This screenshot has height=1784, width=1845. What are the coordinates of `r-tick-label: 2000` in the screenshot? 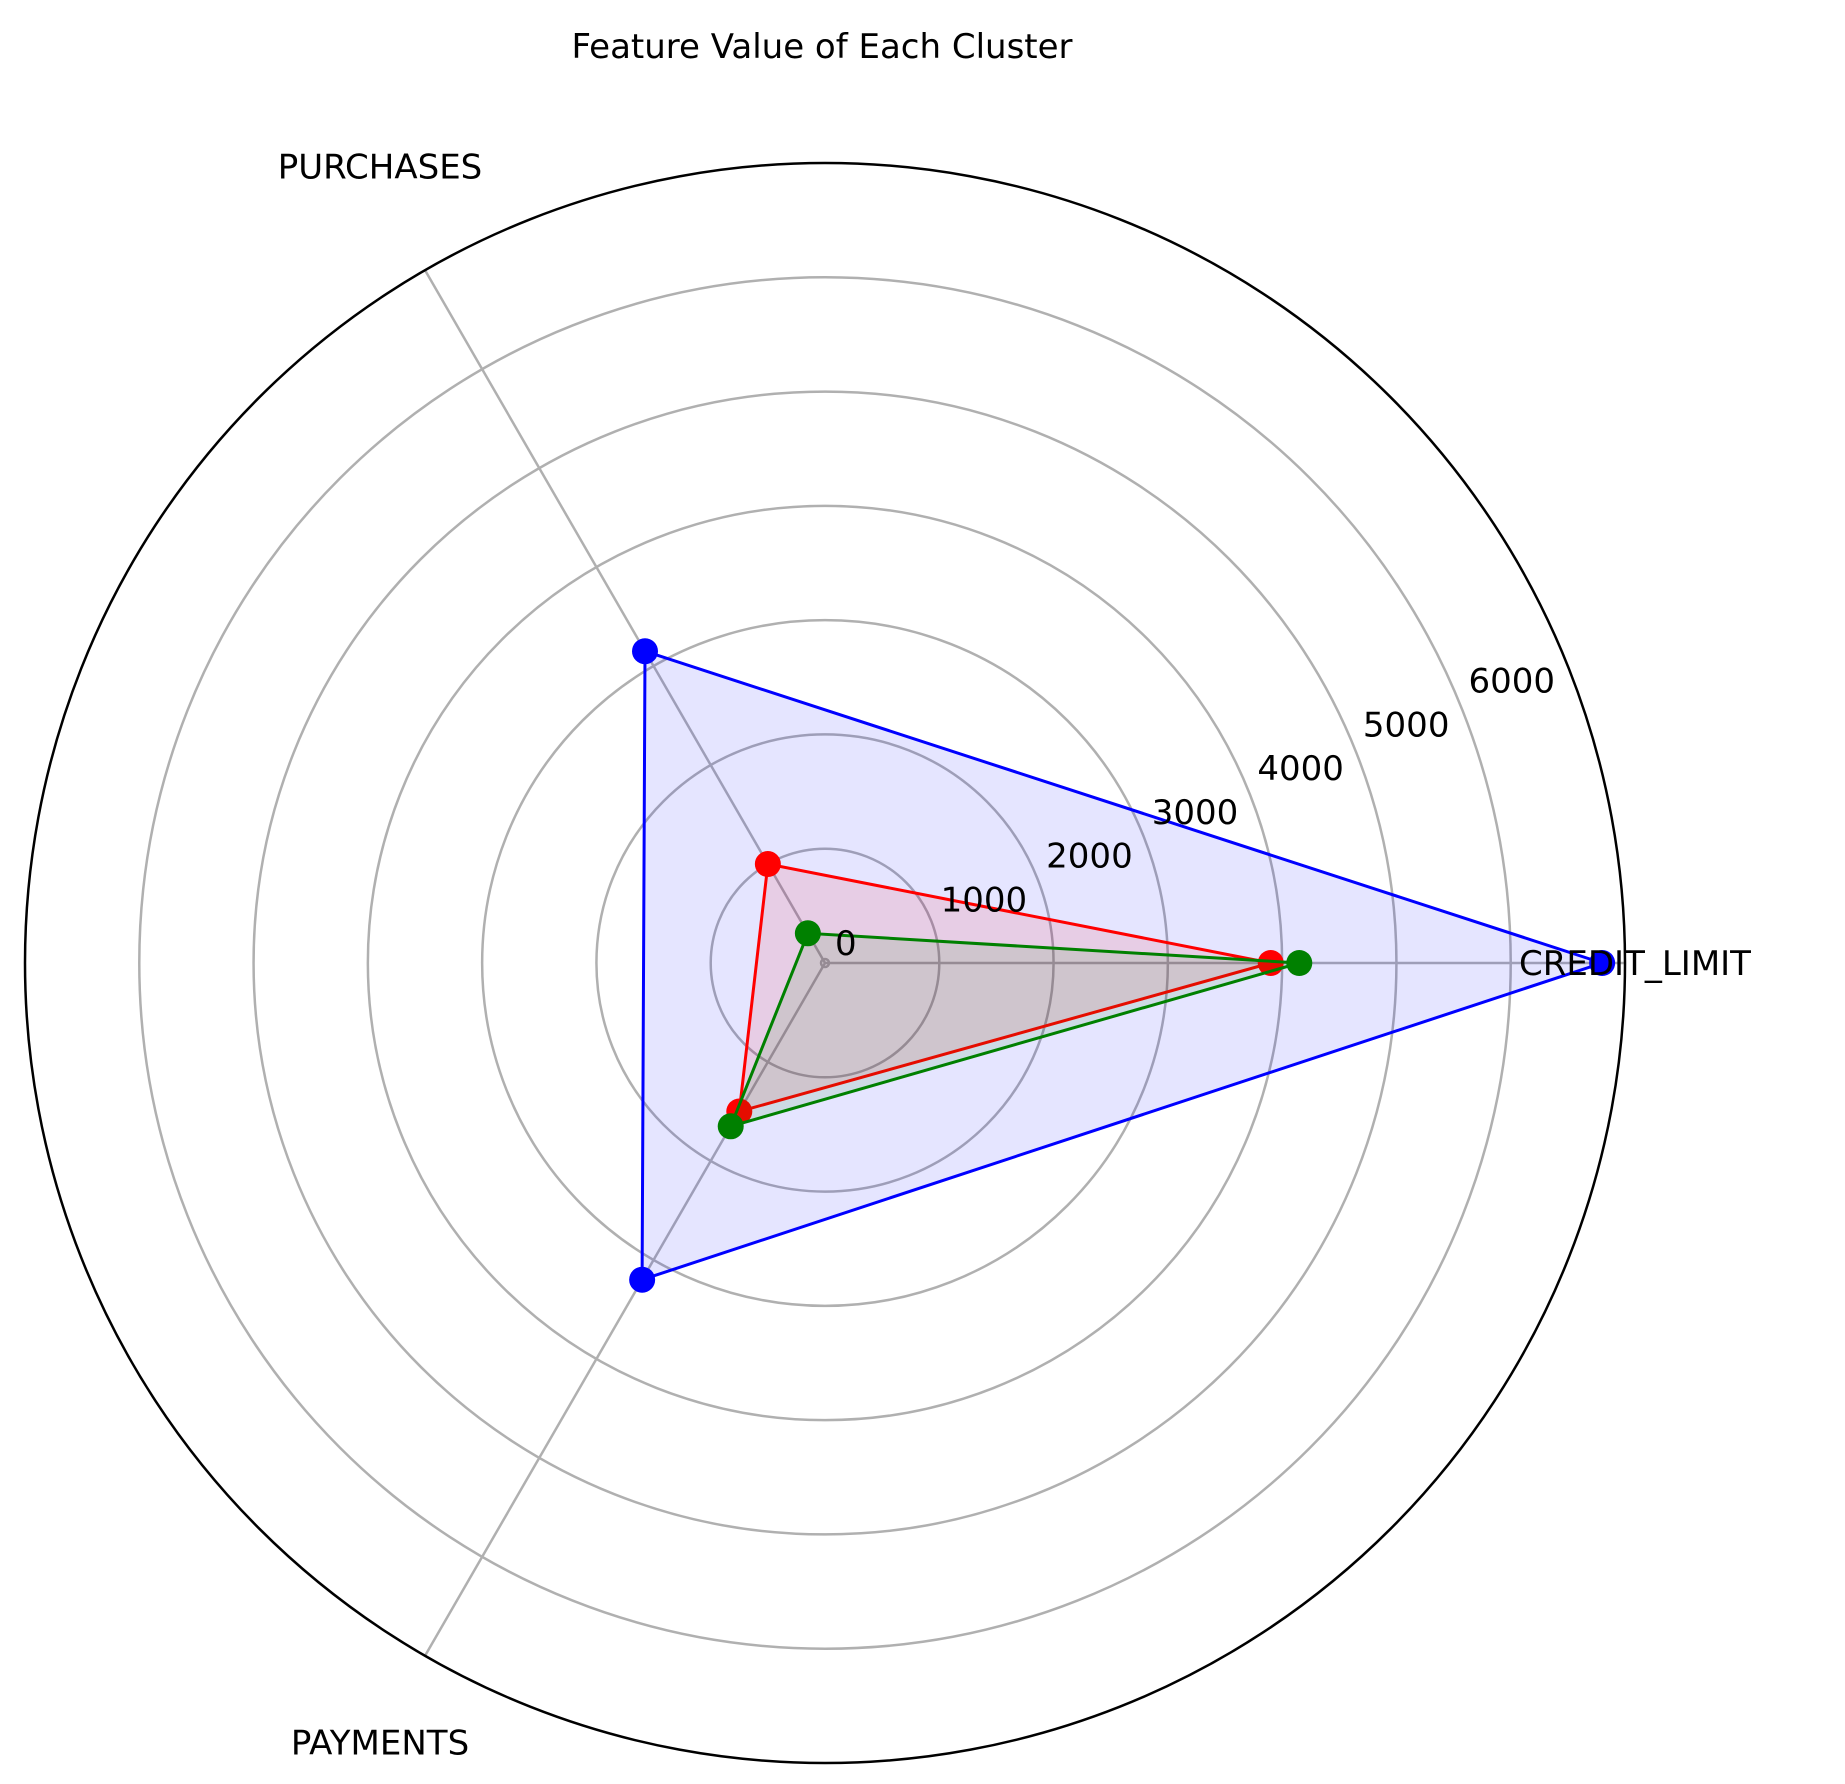 It's located at (1089, 857).